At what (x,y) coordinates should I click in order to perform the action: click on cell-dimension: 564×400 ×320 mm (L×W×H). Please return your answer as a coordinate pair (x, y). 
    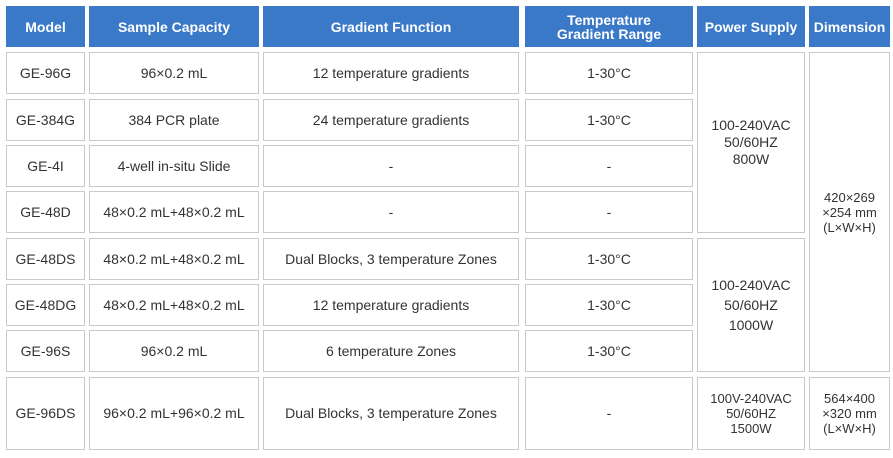
    Looking at the image, I should click on (849, 413).